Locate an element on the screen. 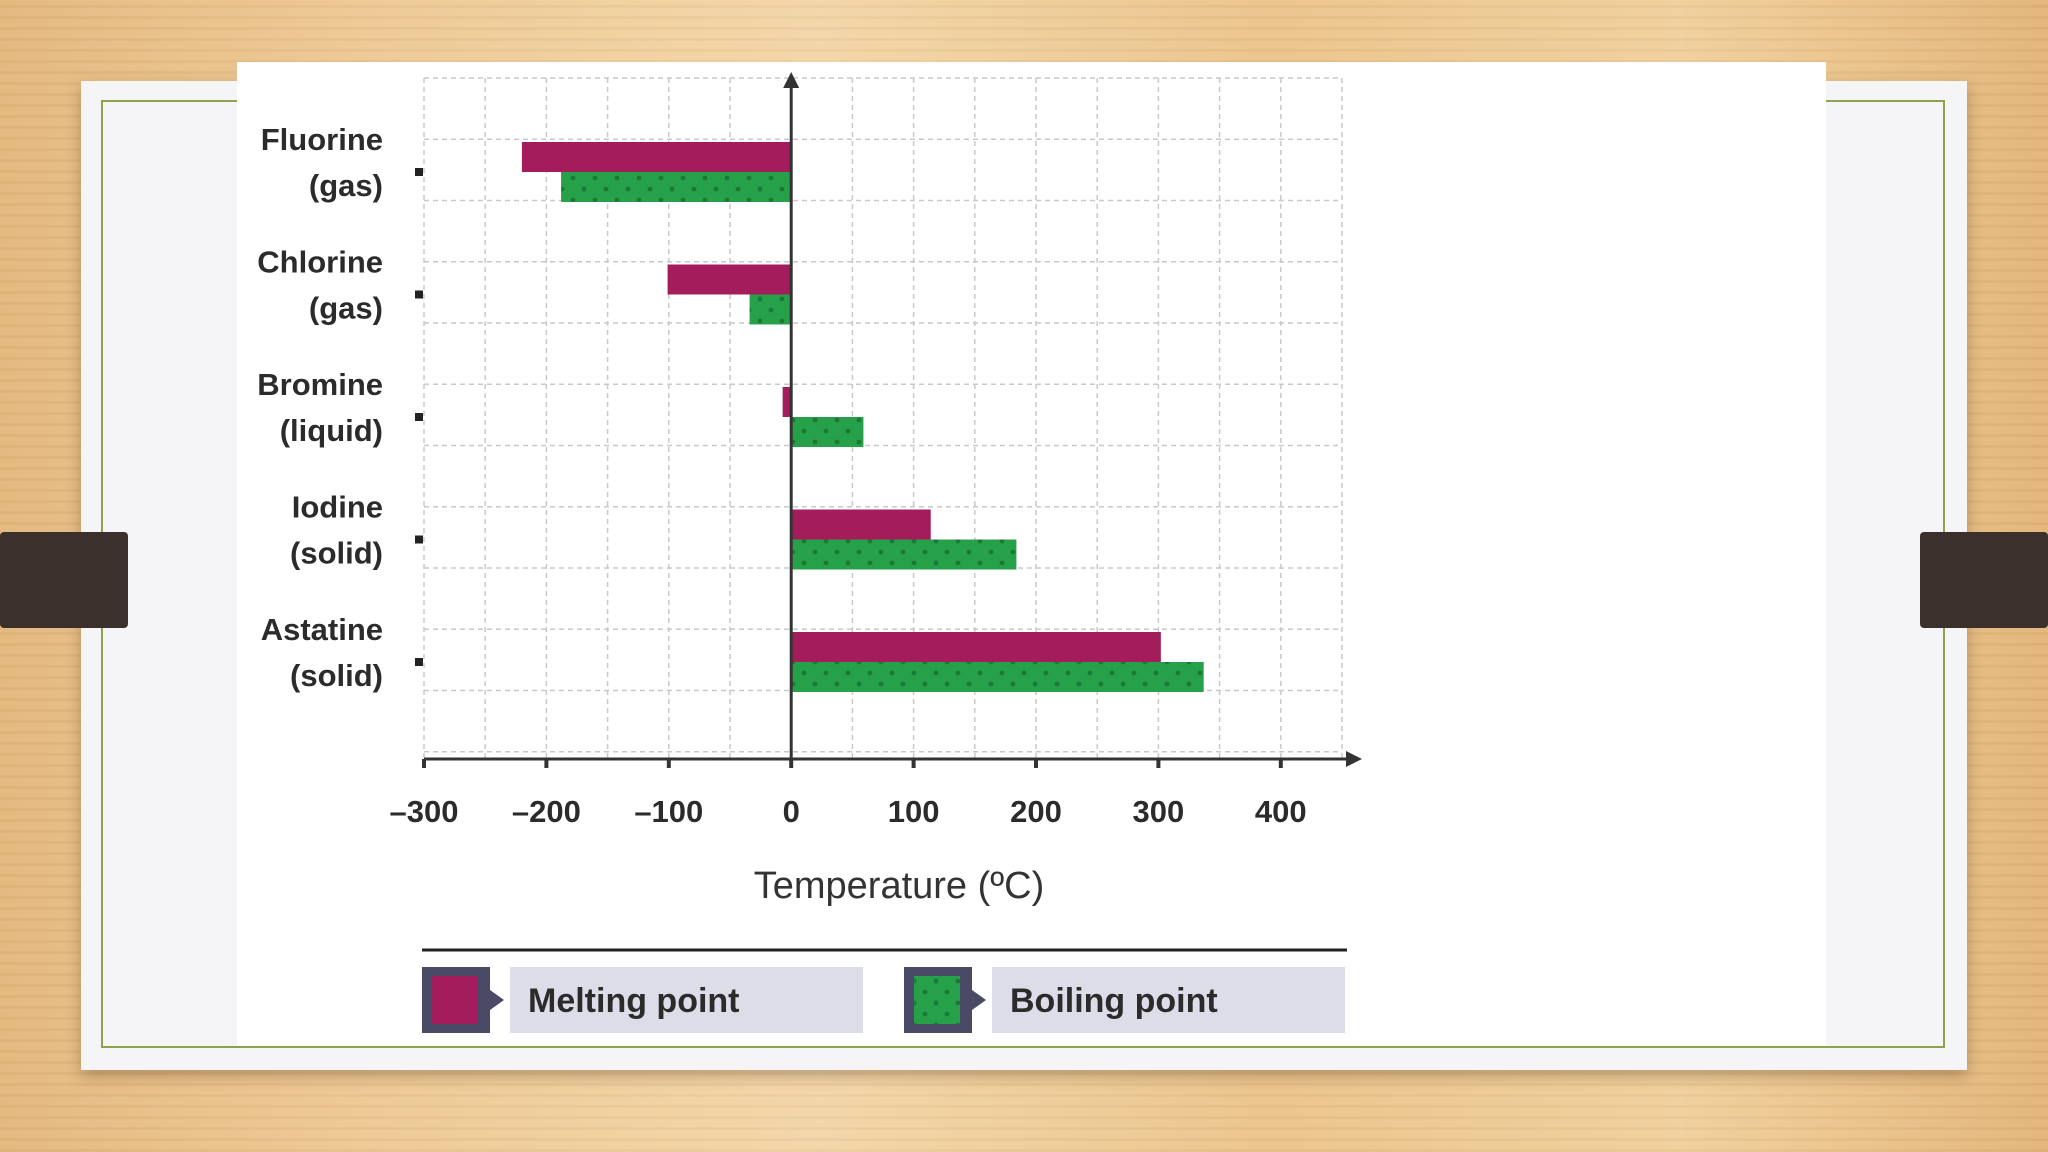 The height and width of the screenshot is (1152, 2048). x-axis-label: Temperature (ºC) is located at coordinates (899, 886).